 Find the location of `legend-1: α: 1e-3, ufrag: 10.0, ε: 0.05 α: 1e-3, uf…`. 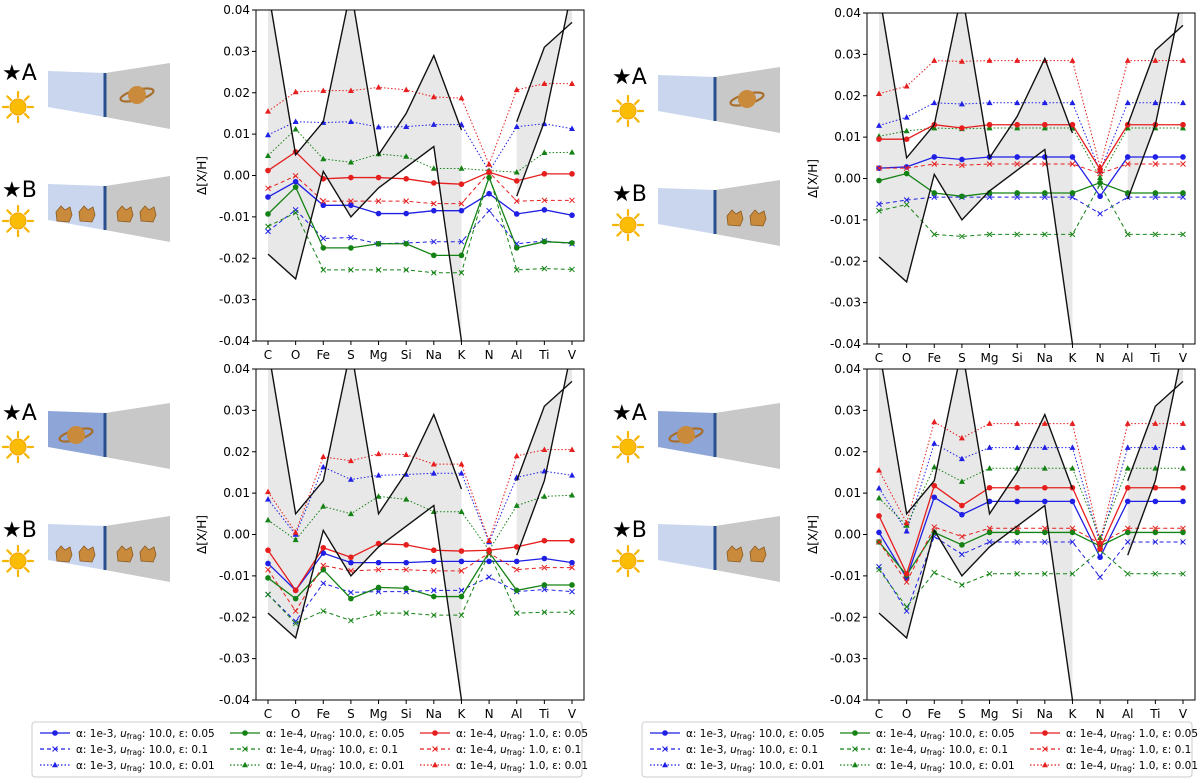

legend-1: α: 1e-3, ufrag: 10.0, ε: 0.05 α: 1e-3, uf… is located at coordinates (309, 749).